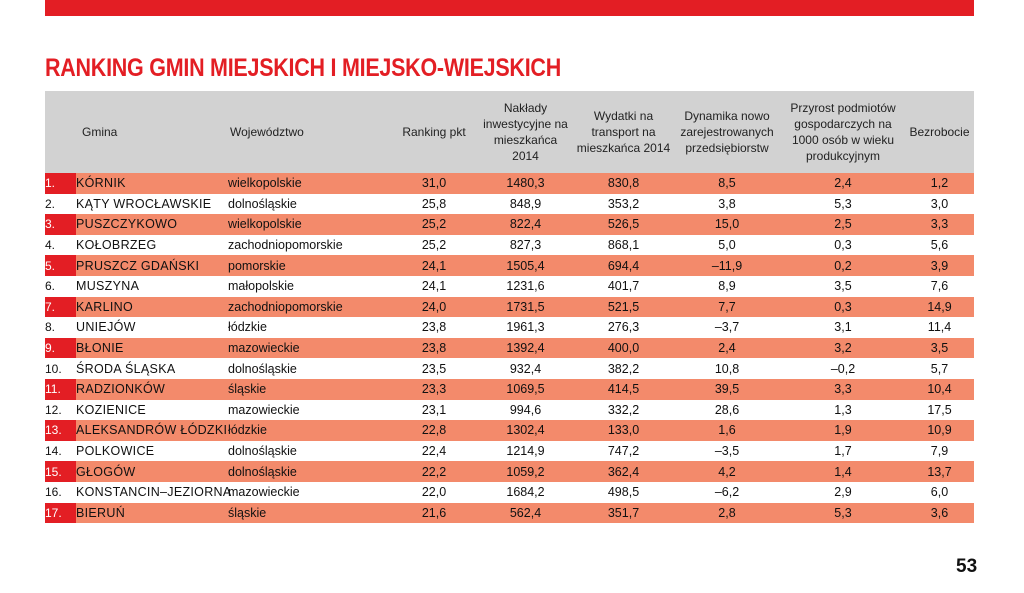 The height and width of the screenshot is (593, 1024). Describe the element at coordinates (509, 8) in the screenshot. I see `top-red-bar` at that location.